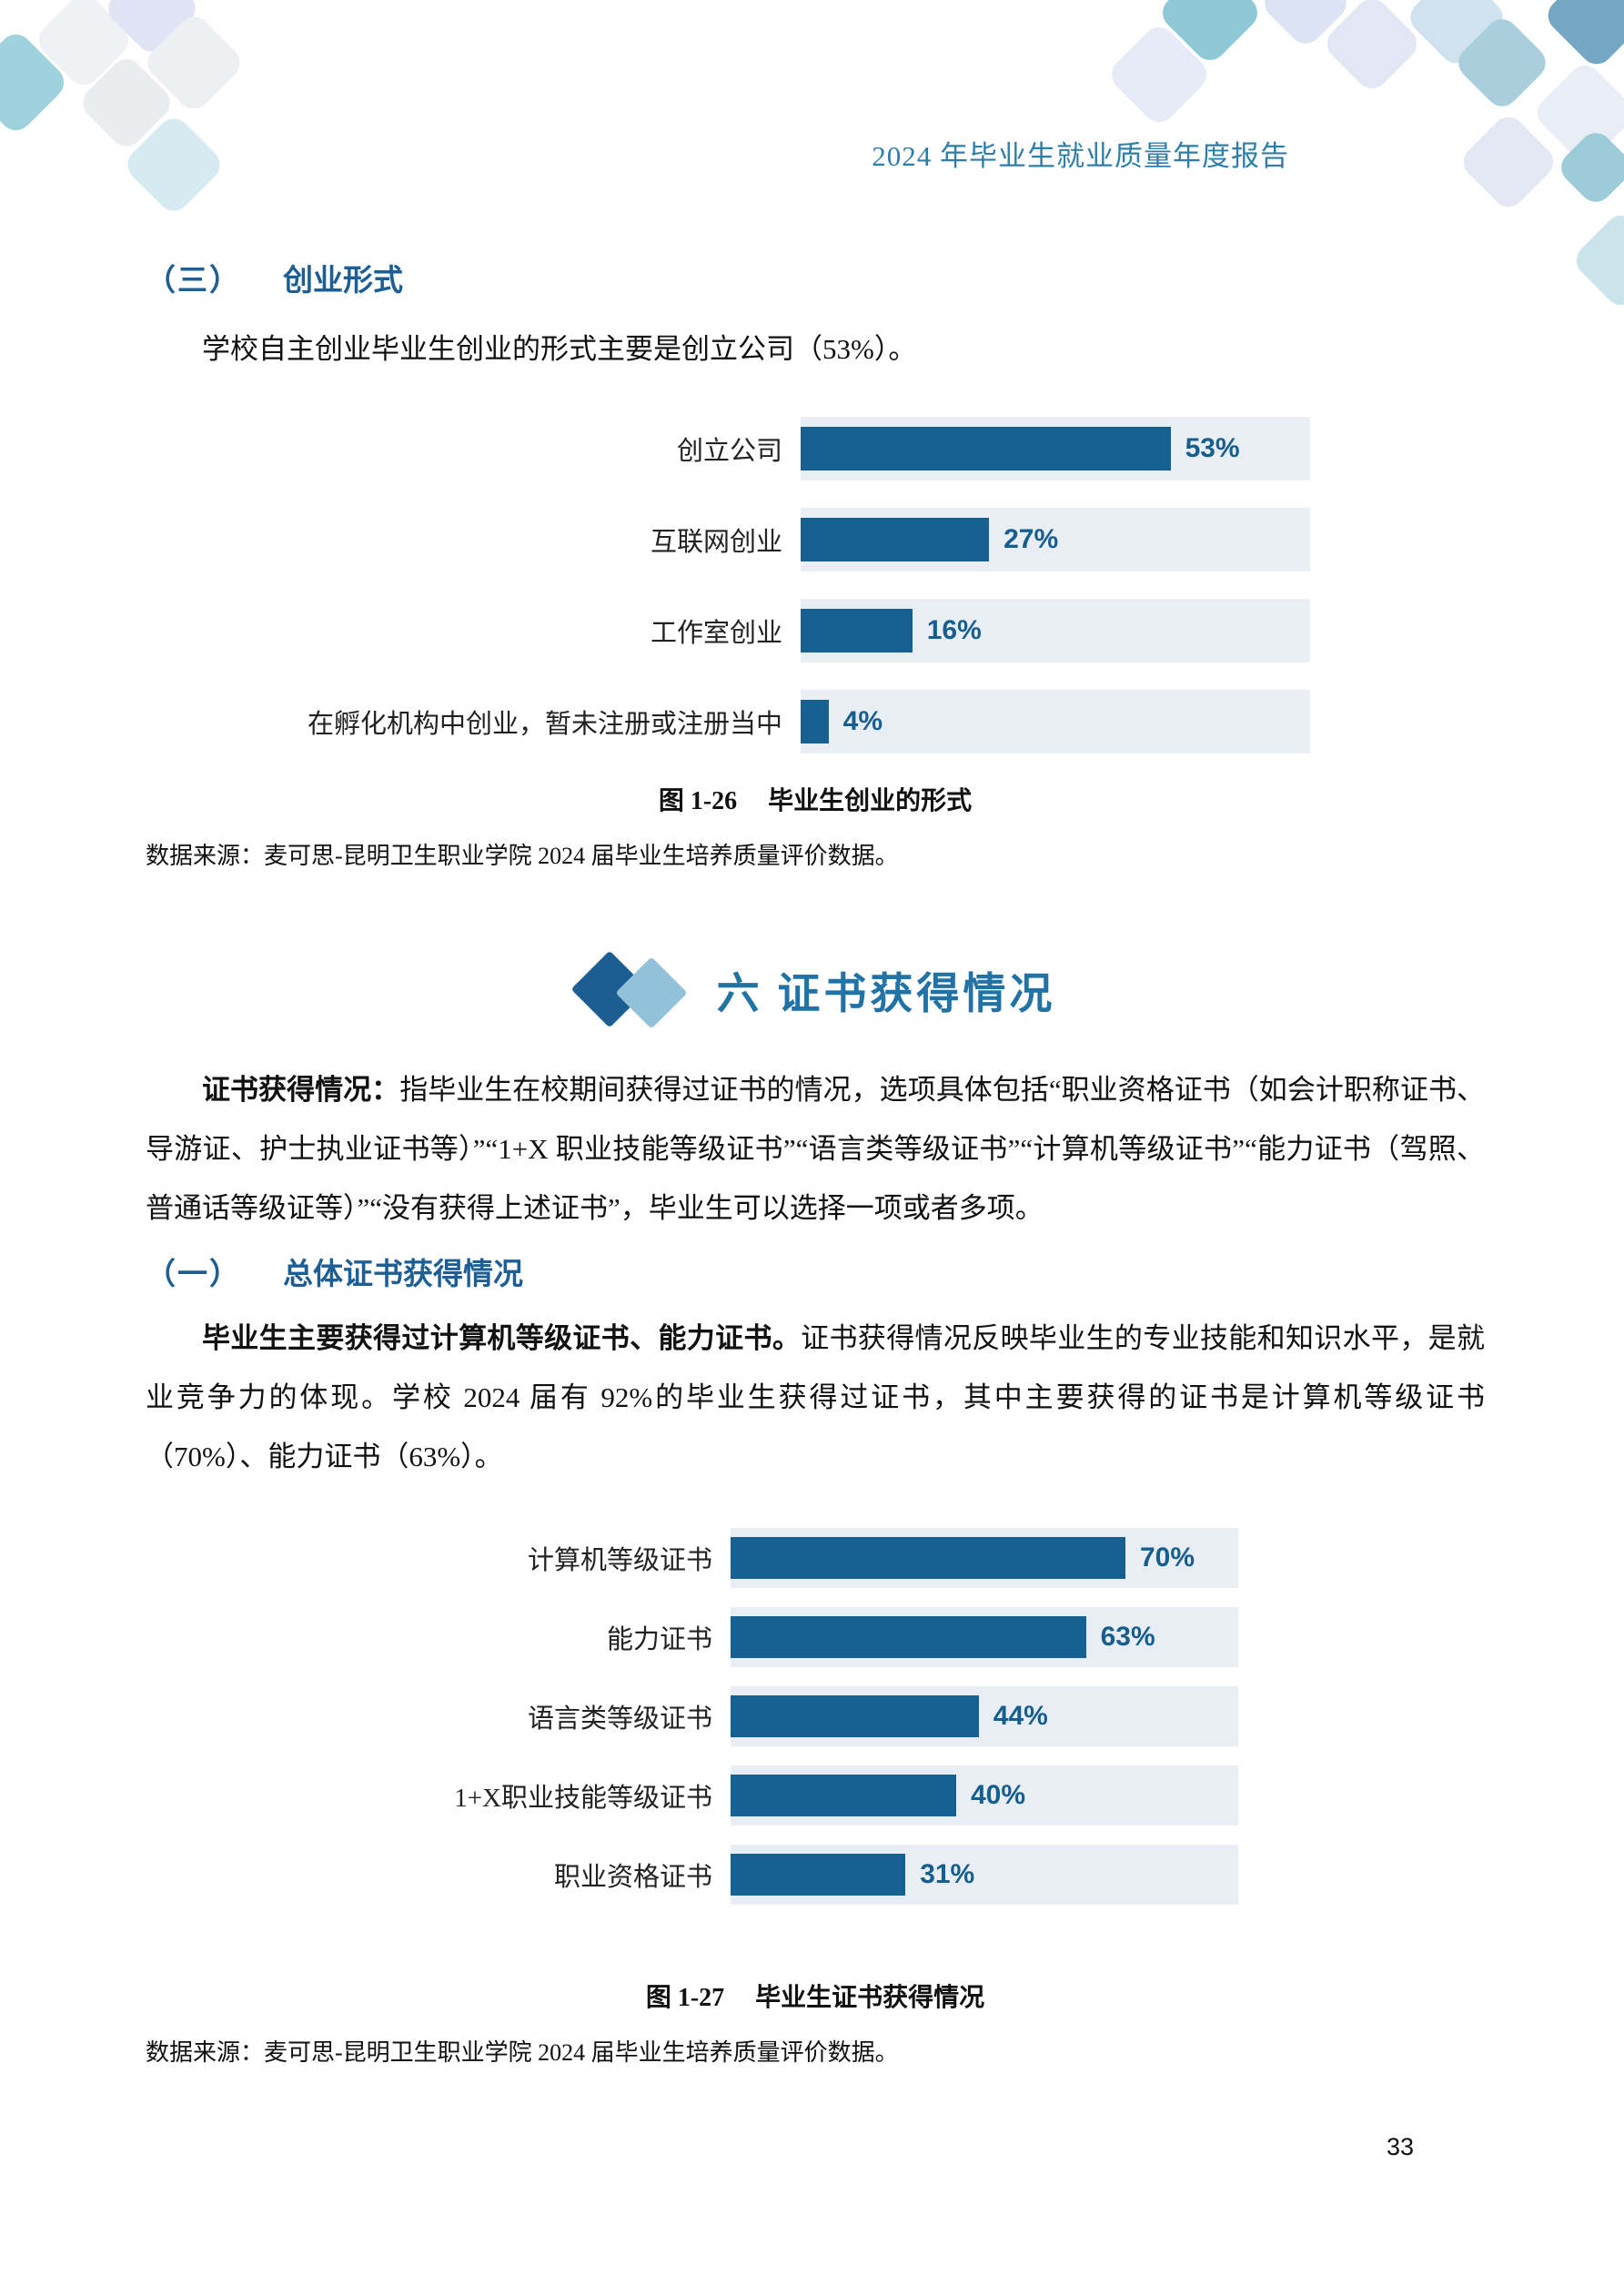  I want to click on double-diamond-icon, so click(629, 990).